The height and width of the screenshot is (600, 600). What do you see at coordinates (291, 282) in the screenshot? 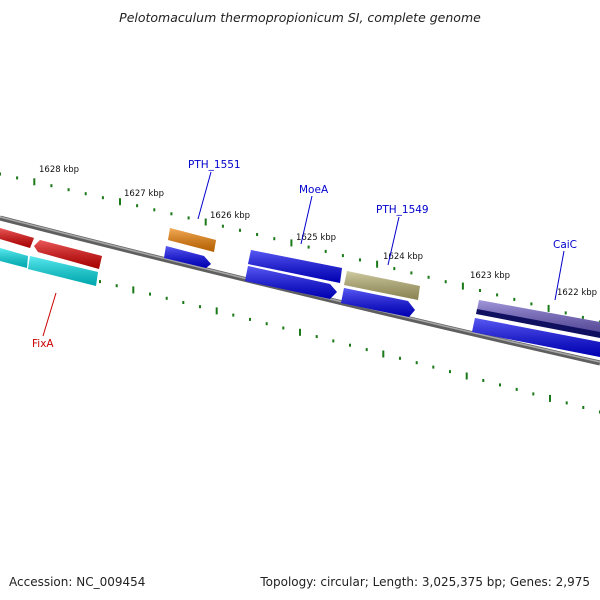
I see `gene-blue-moea-lower` at bounding box center [291, 282].